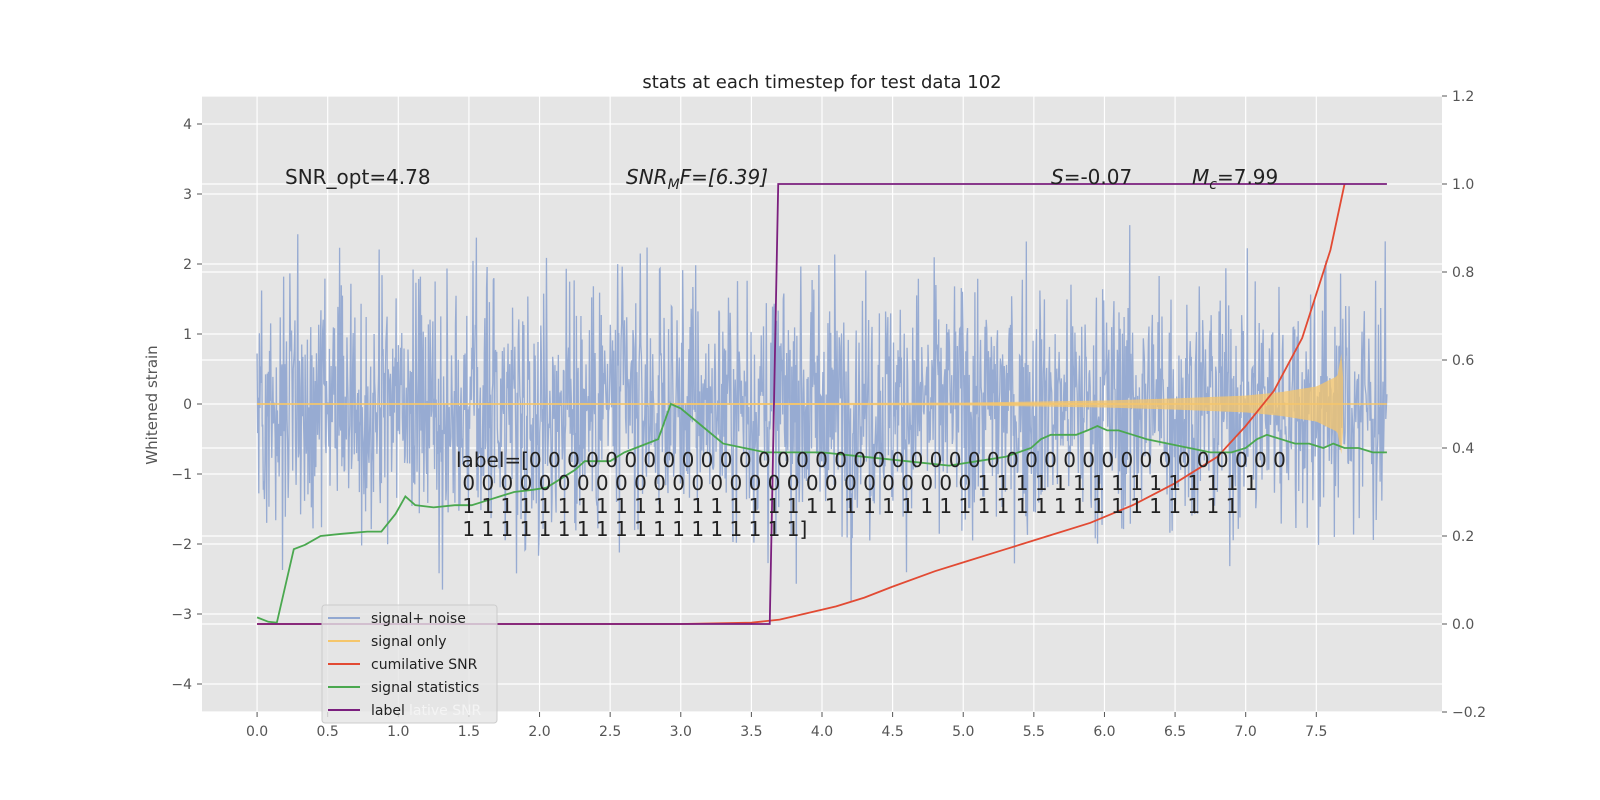 This screenshot has height=800, width=1600. I want to click on x-tick-label: 7.0, so click(1246, 732).